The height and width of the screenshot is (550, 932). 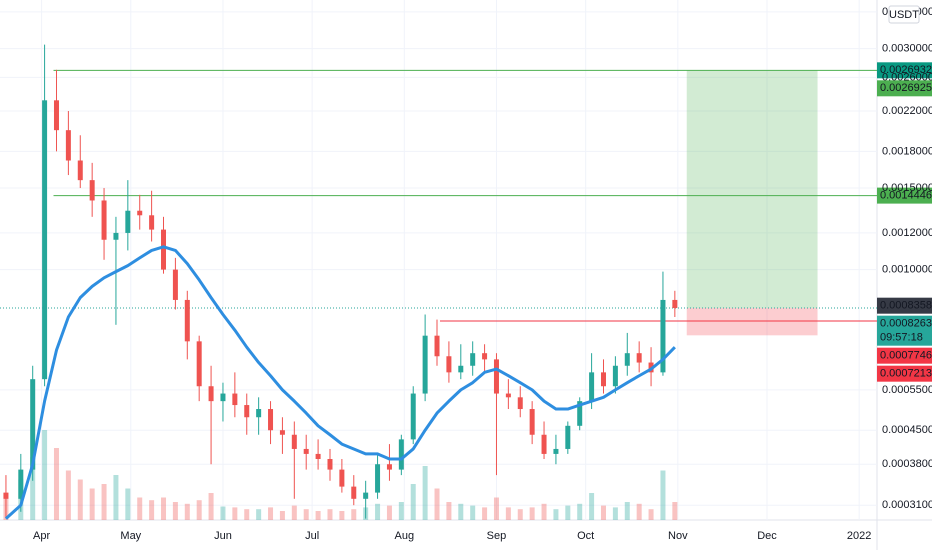 I want to click on currency-label: USDT, so click(x=904, y=15).